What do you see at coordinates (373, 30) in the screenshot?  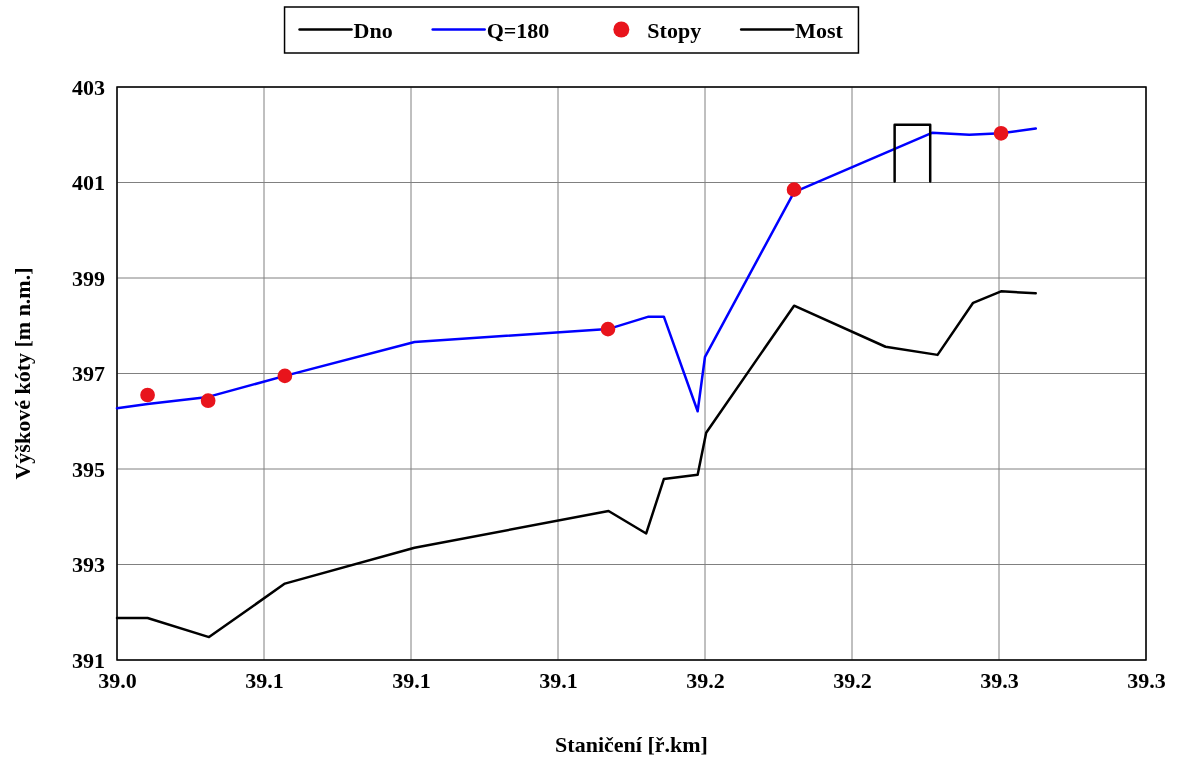 I see `legend-label: Dno` at bounding box center [373, 30].